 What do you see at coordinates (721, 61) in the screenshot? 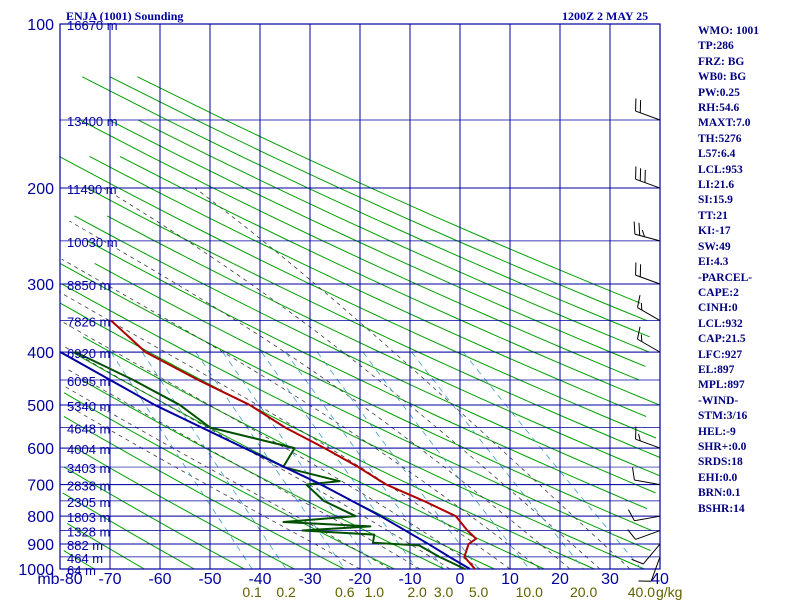
I see `index-item: FRZ: BG` at bounding box center [721, 61].